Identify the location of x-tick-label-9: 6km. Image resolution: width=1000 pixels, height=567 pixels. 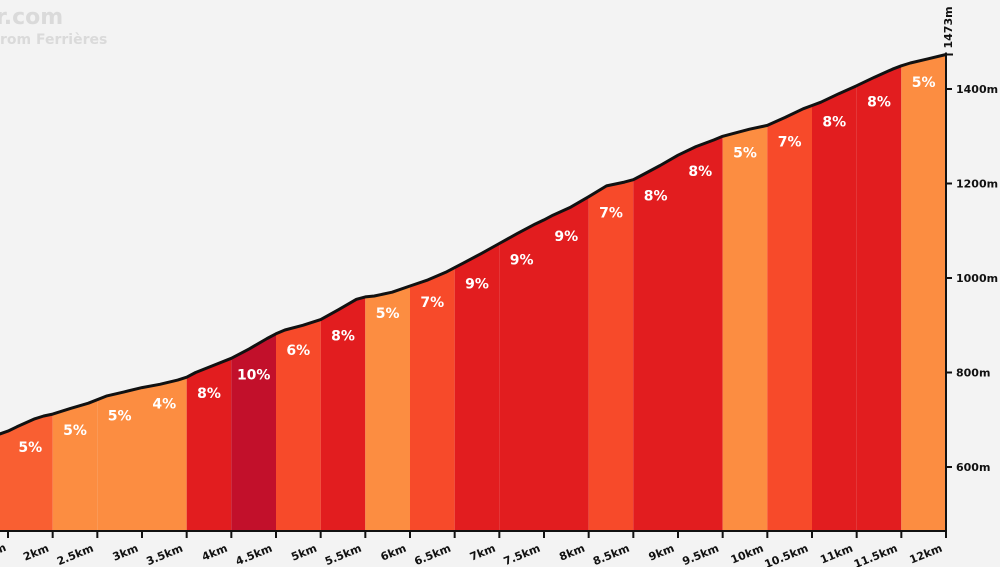
(393, 553).